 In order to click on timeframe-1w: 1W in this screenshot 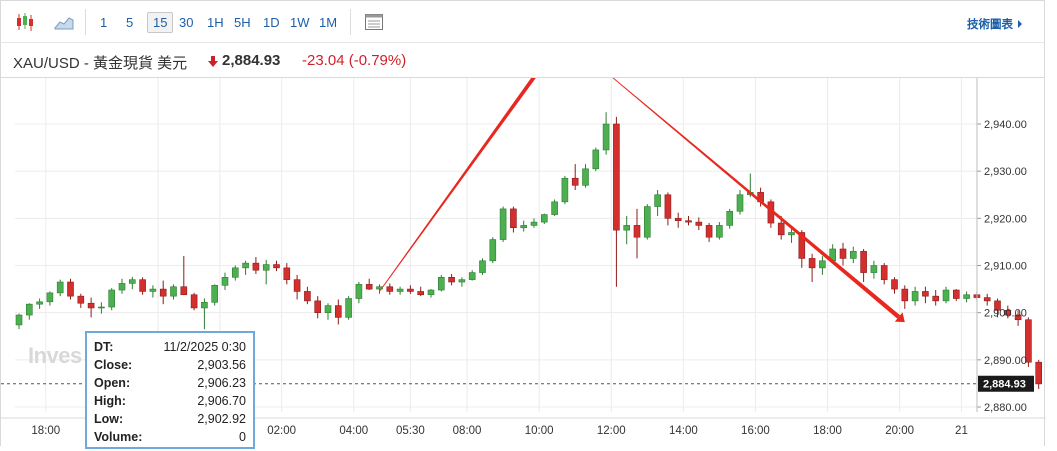, I will do `click(300, 22)`.